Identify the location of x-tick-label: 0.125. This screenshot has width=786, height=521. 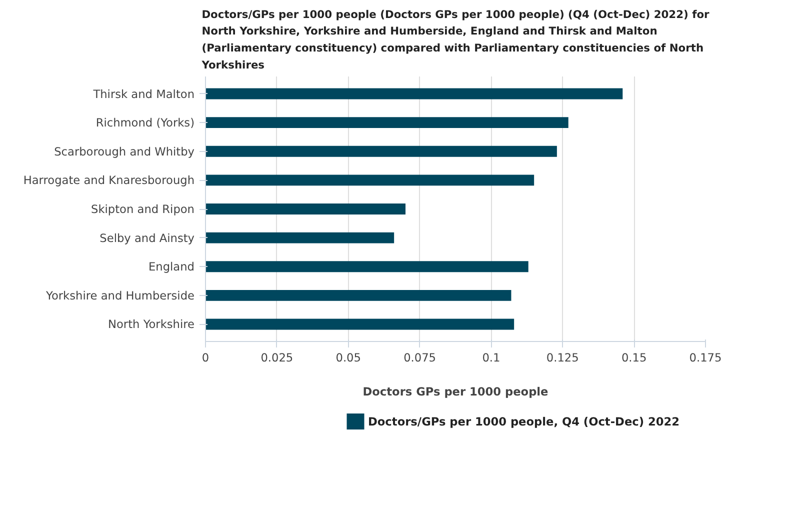
(562, 357).